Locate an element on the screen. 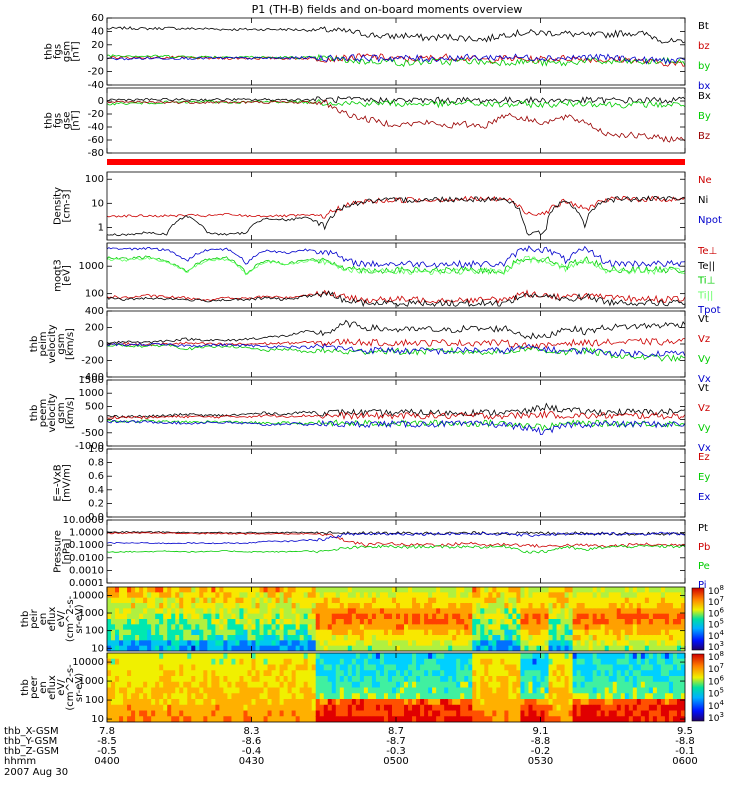 The width and height of the screenshot is (750, 800). legend-label: By is located at coordinates (704, 116).